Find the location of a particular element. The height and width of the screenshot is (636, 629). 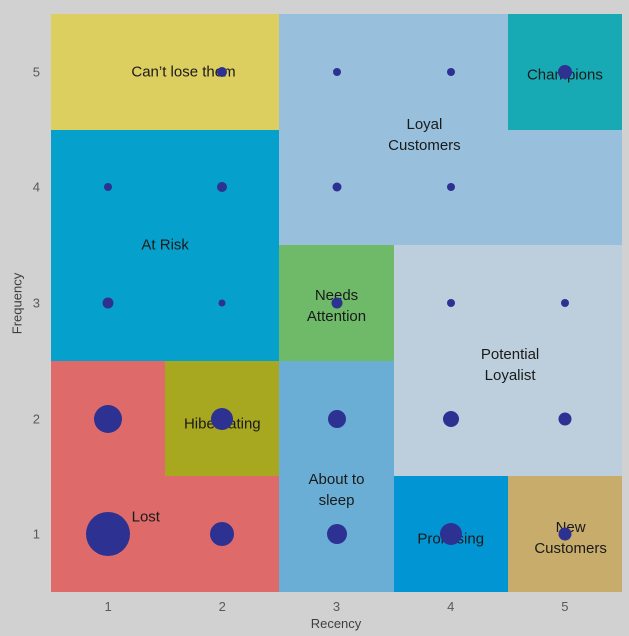

y-tick-5: 5 is located at coordinates (36, 72).